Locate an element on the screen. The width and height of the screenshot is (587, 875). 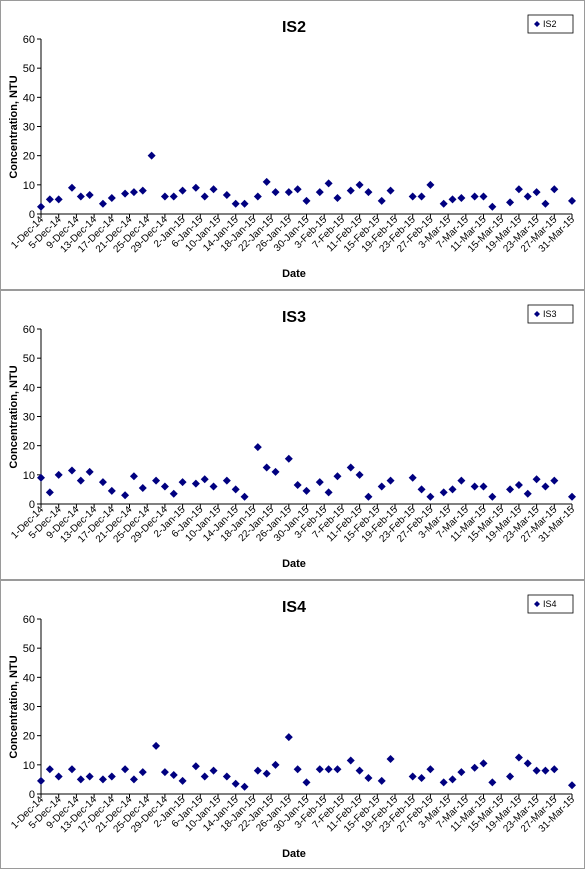
series-is2 is located at coordinates (306, 181).